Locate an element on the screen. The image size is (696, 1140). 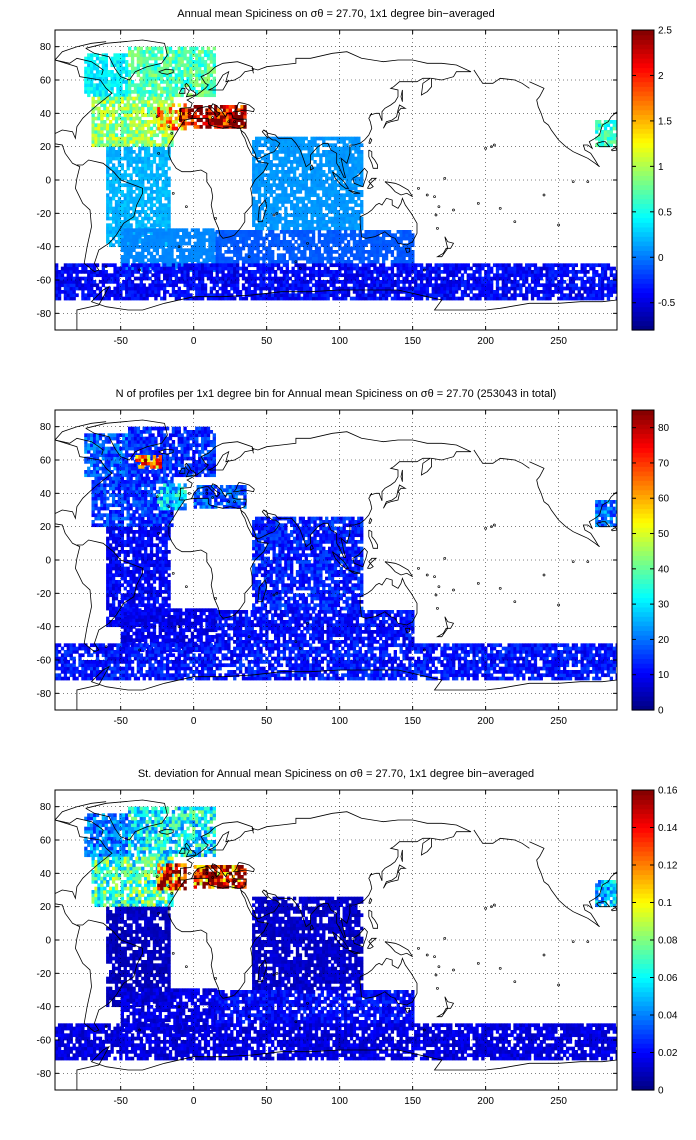
colorbar-tick-label: 40 is located at coordinates (664, 569).